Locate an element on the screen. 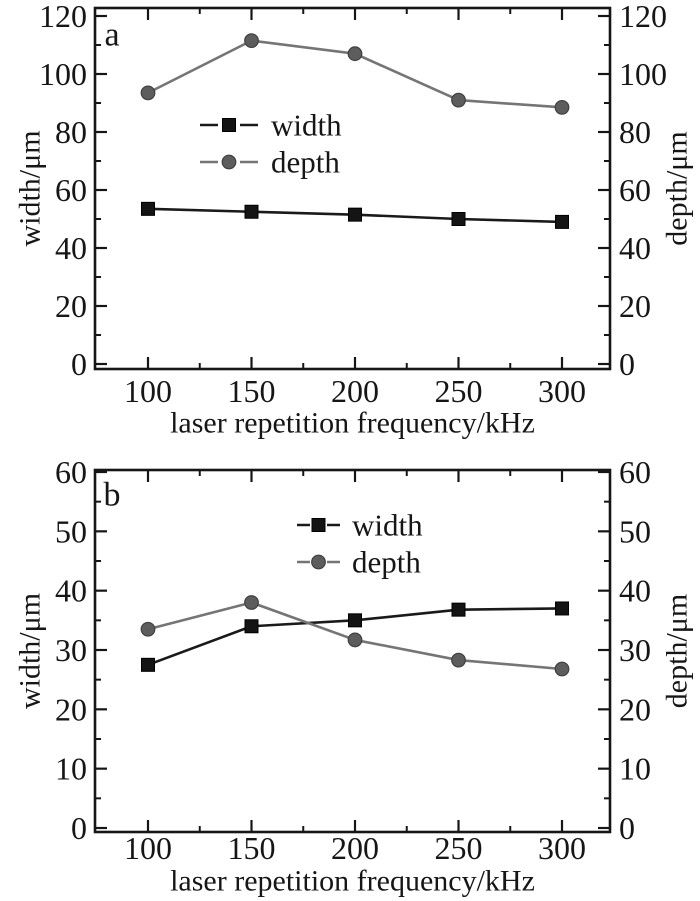 The height and width of the screenshot is (901, 700). y-tick-label-right: 50 is located at coordinates (635, 531).